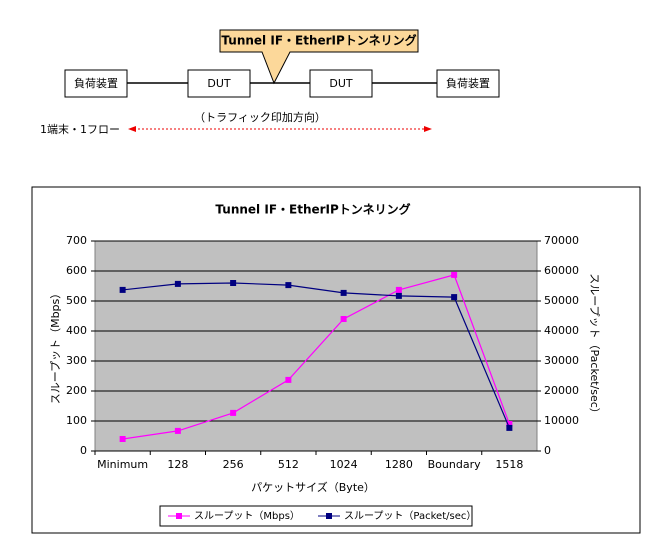 The width and height of the screenshot is (650, 550). I want to click on y-tick-label: 100, so click(76, 420).